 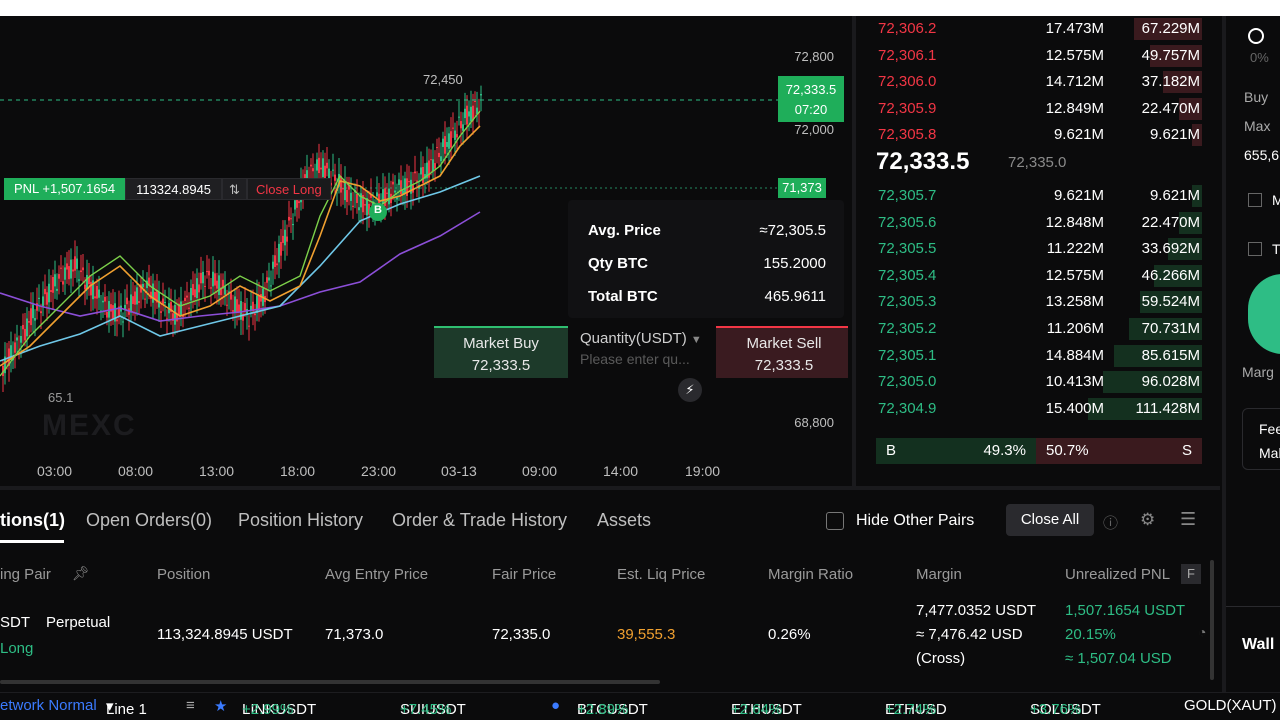 What do you see at coordinates (1039, 196) in the screenshot?
I see `bid-row: 72,305.7 9.621M 9.621M` at bounding box center [1039, 196].